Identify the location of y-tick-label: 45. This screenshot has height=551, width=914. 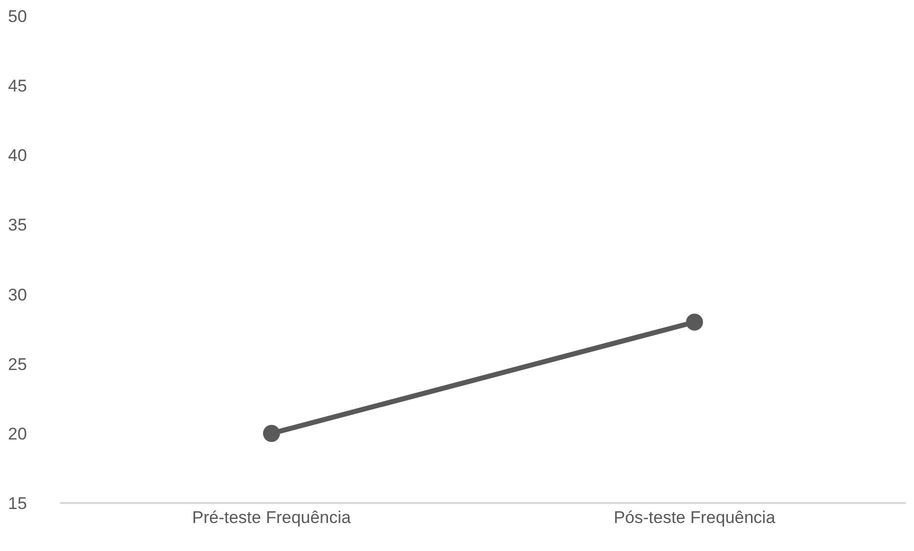
(17, 86).